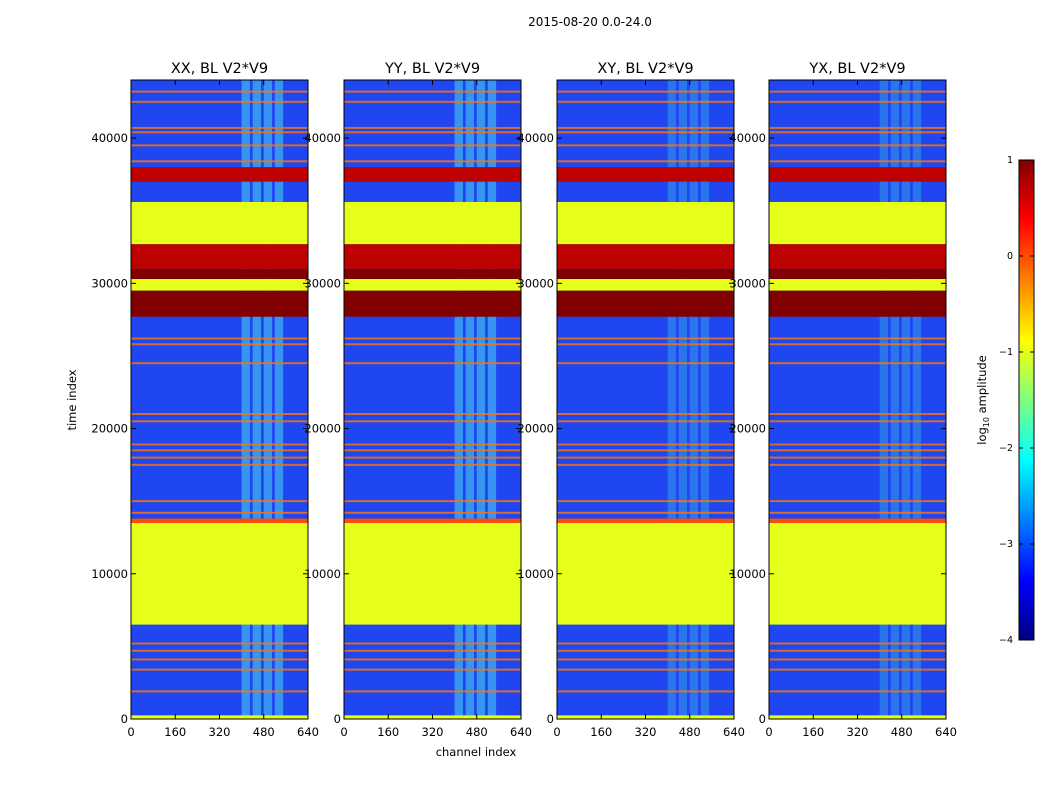 The height and width of the screenshot is (800, 1050). I want to click on colorbar-gradient, so click(1026, 400).